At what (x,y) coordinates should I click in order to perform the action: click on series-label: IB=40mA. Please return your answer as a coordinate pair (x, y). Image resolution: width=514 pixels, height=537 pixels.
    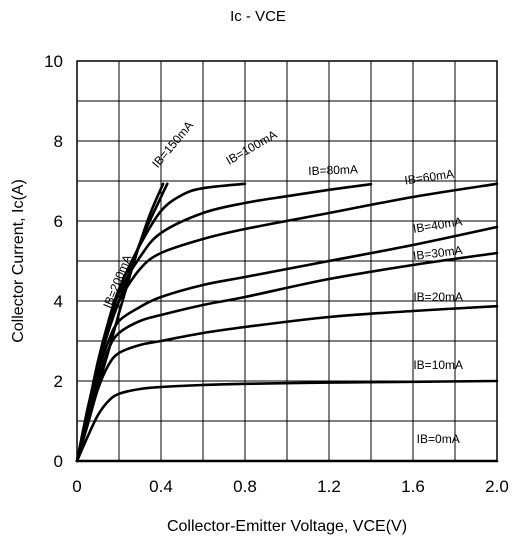
    Looking at the image, I should click on (437, 225).